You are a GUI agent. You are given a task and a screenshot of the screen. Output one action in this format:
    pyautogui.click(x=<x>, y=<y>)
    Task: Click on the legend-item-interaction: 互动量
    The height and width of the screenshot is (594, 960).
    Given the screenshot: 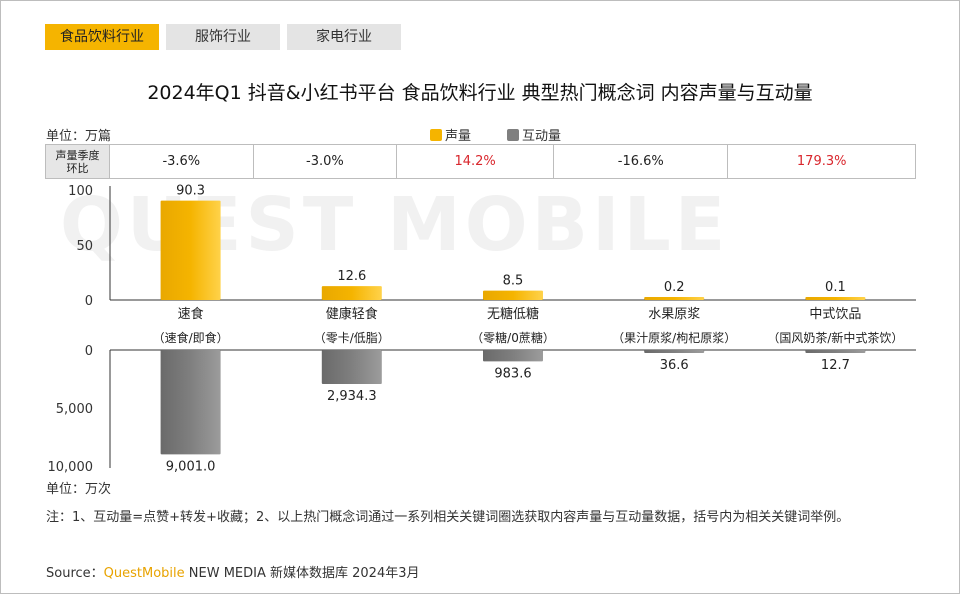 What is the action you would take?
    pyautogui.click(x=534, y=134)
    